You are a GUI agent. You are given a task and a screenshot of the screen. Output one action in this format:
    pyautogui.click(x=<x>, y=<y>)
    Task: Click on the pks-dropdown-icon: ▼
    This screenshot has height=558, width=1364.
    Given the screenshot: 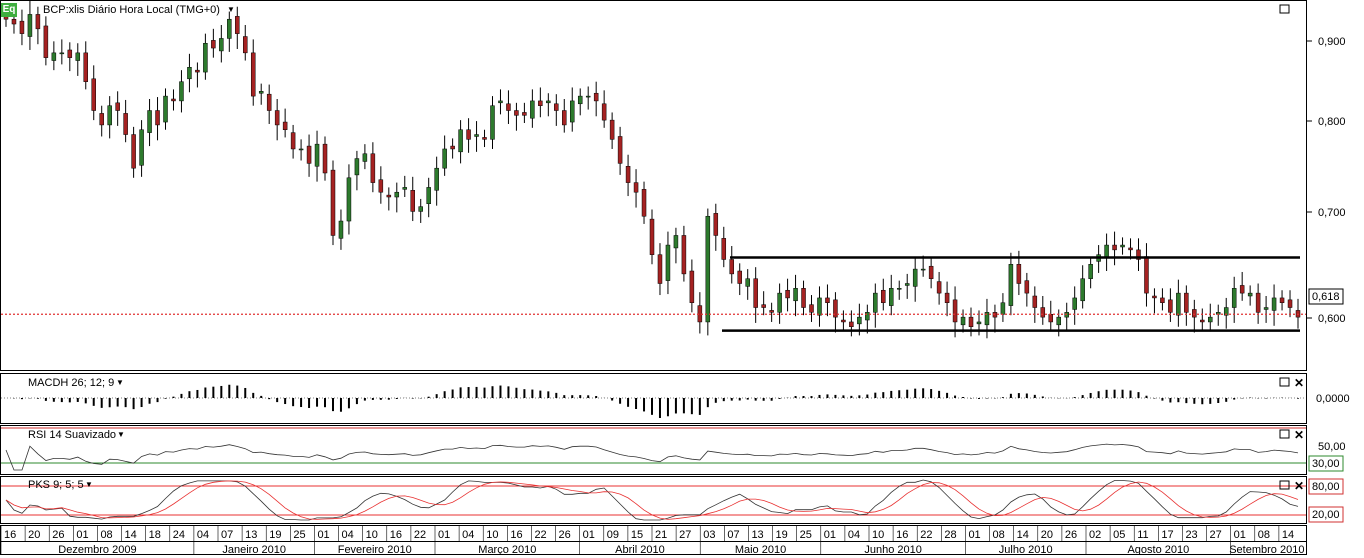 What is the action you would take?
    pyautogui.click(x=89, y=484)
    